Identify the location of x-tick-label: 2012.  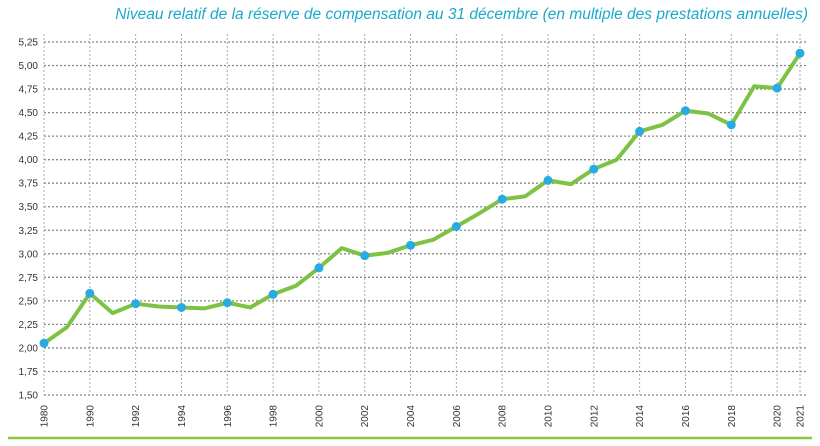
(594, 416).